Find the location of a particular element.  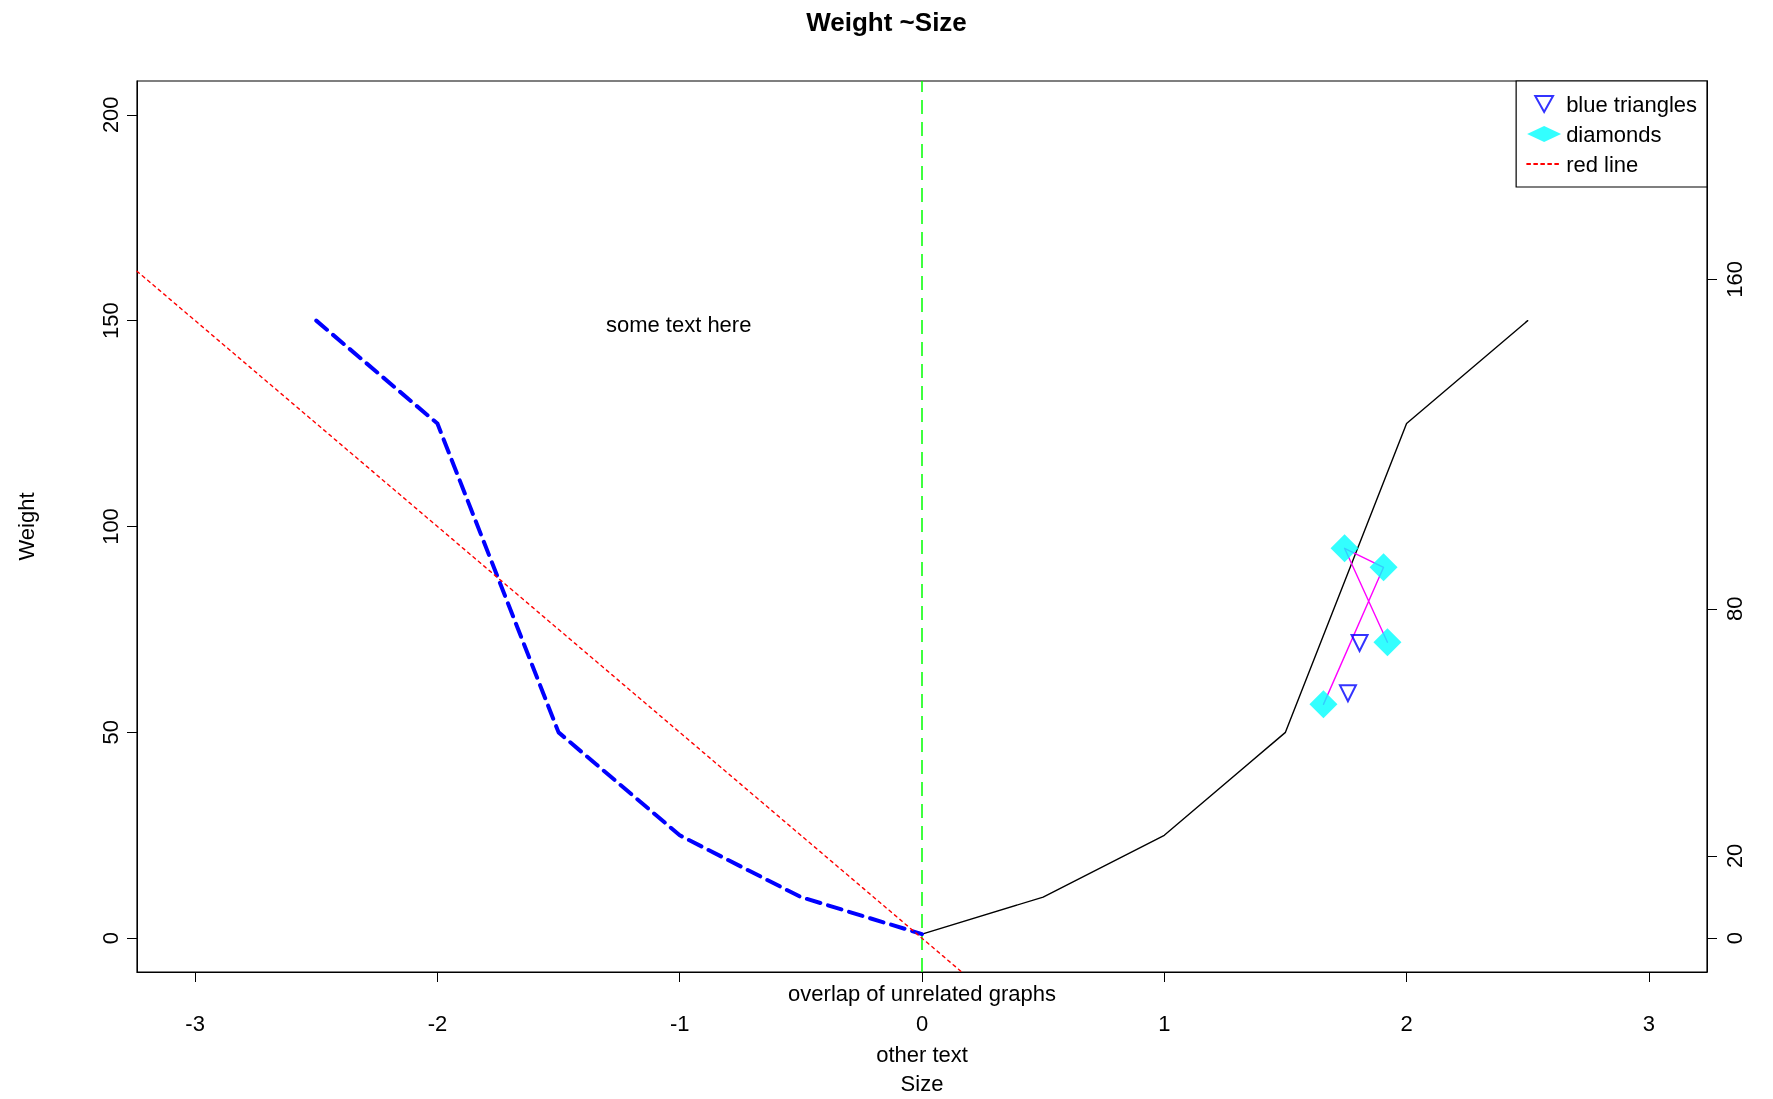

y2-tick-label: 0 is located at coordinates (1734, 938).